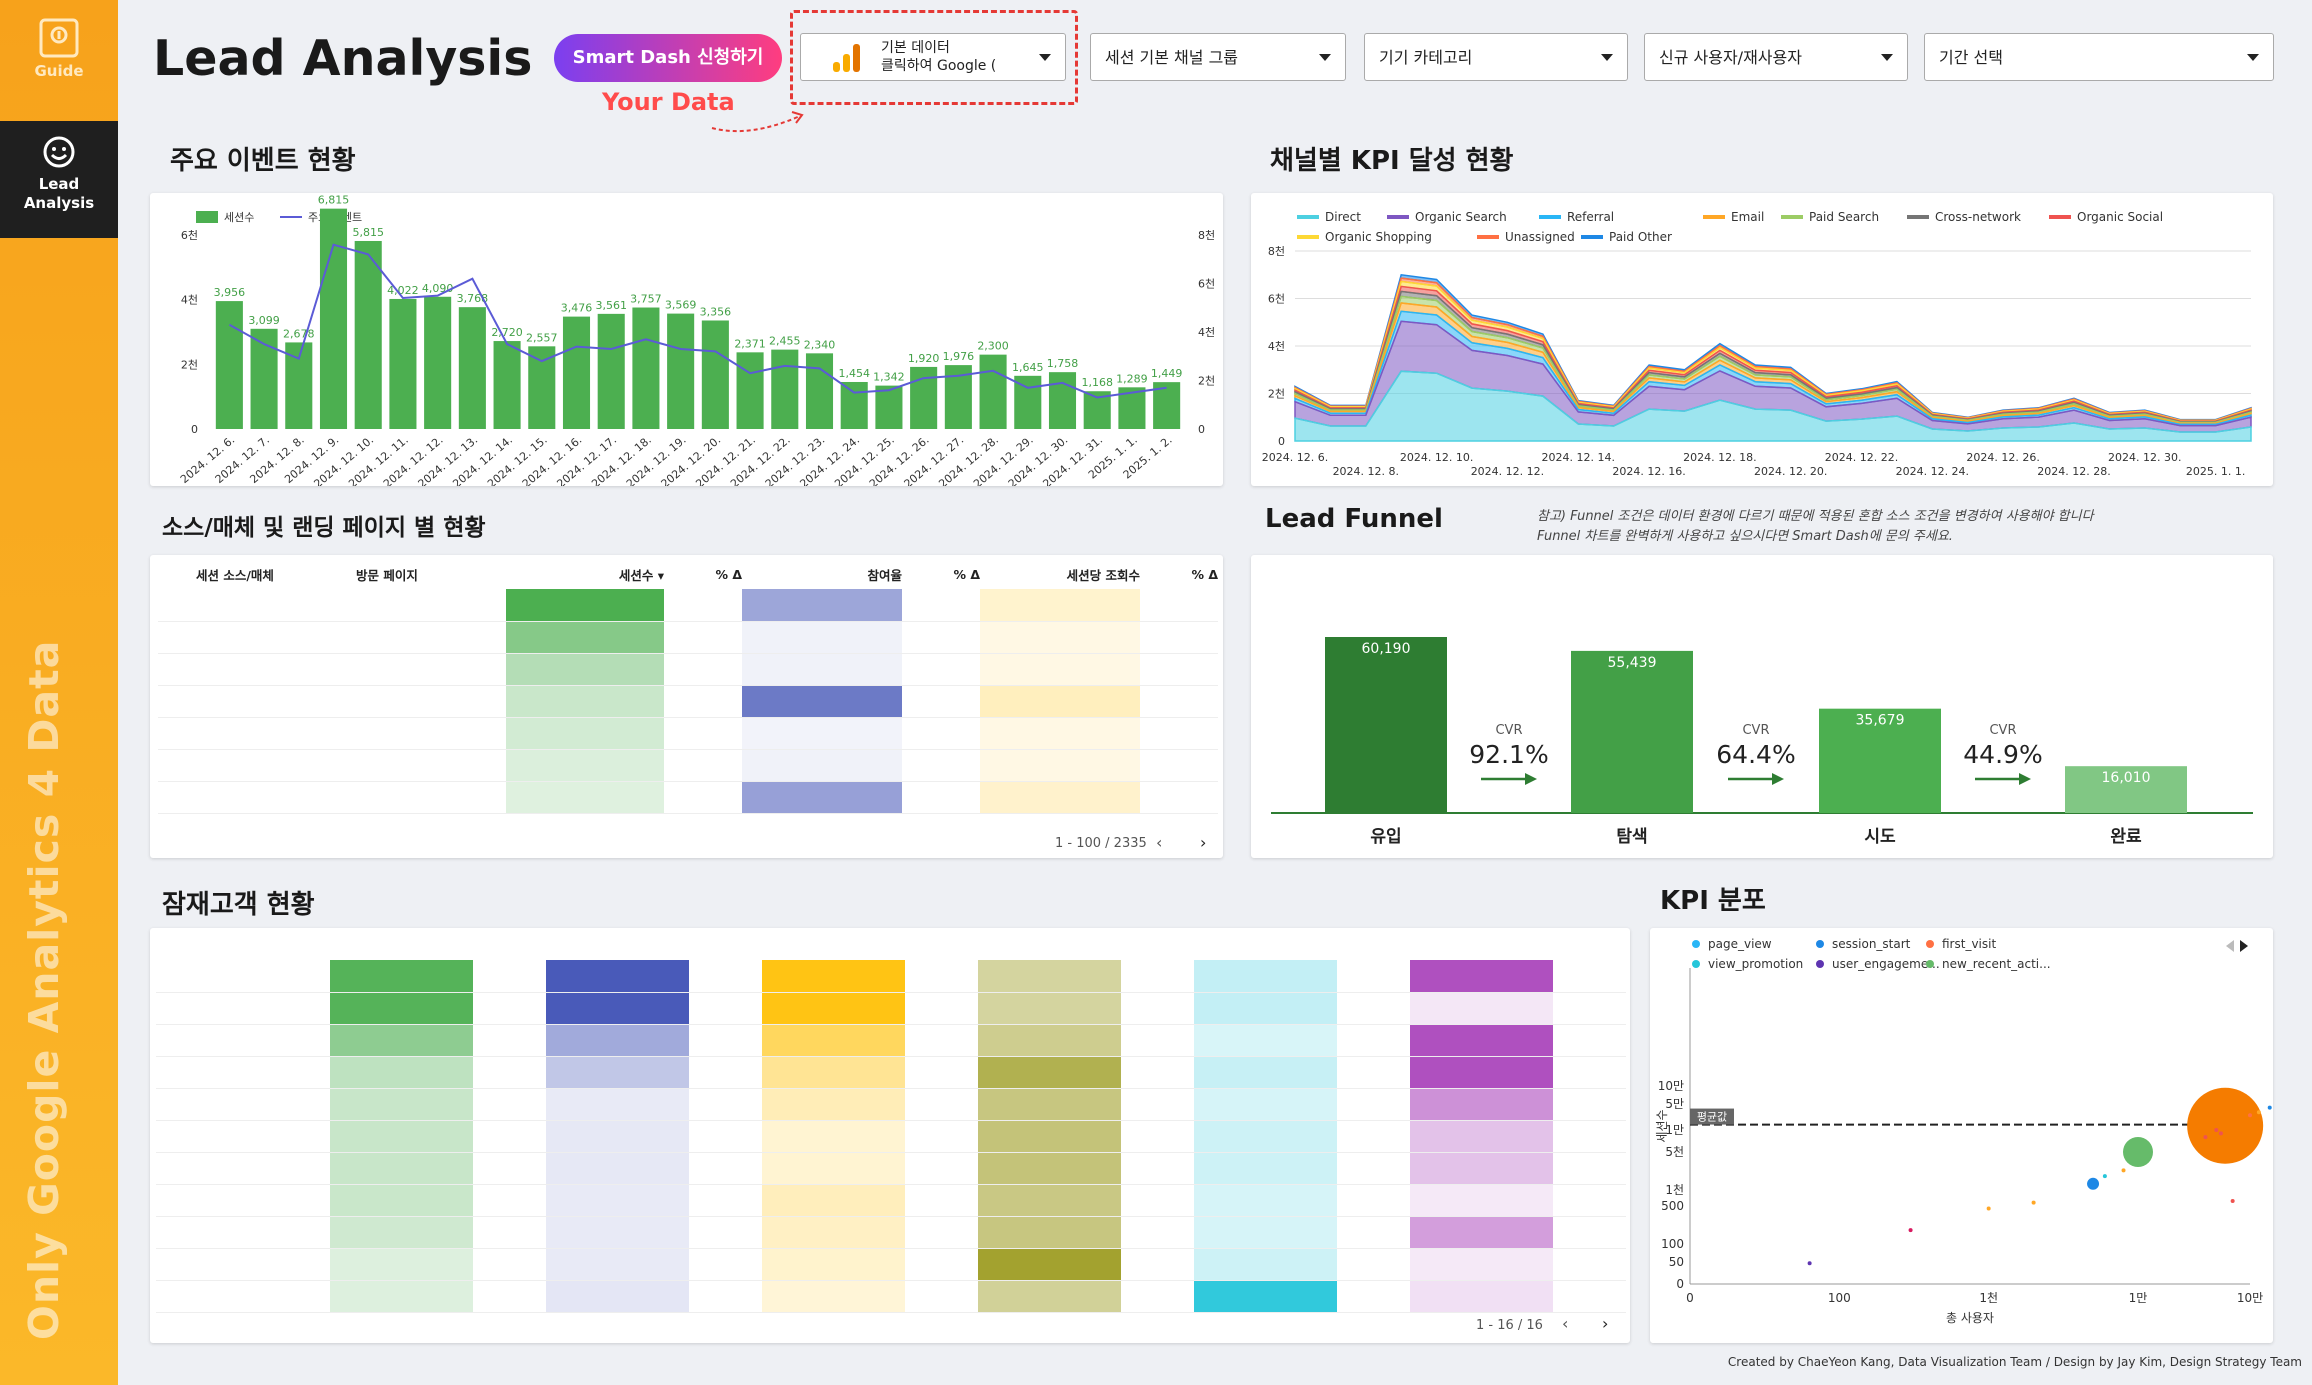  What do you see at coordinates (1970, 1318) in the screenshot?
I see `x-axis-label: 총 사용자` at bounding box center [1970, 1318].